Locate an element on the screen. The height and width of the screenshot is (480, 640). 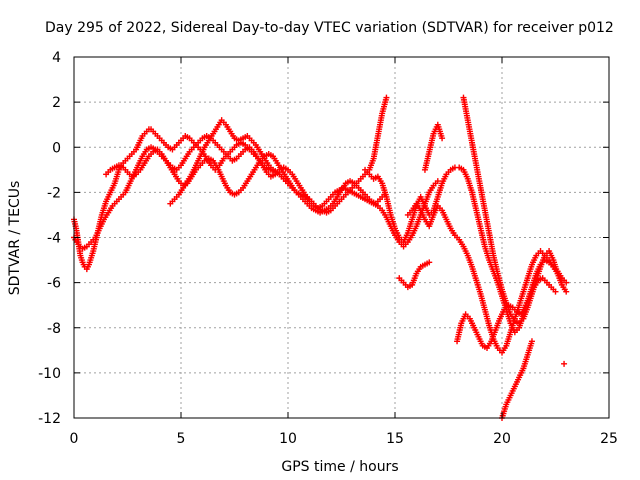
y-tick-label: -4 is located at coordinates (54, 239).